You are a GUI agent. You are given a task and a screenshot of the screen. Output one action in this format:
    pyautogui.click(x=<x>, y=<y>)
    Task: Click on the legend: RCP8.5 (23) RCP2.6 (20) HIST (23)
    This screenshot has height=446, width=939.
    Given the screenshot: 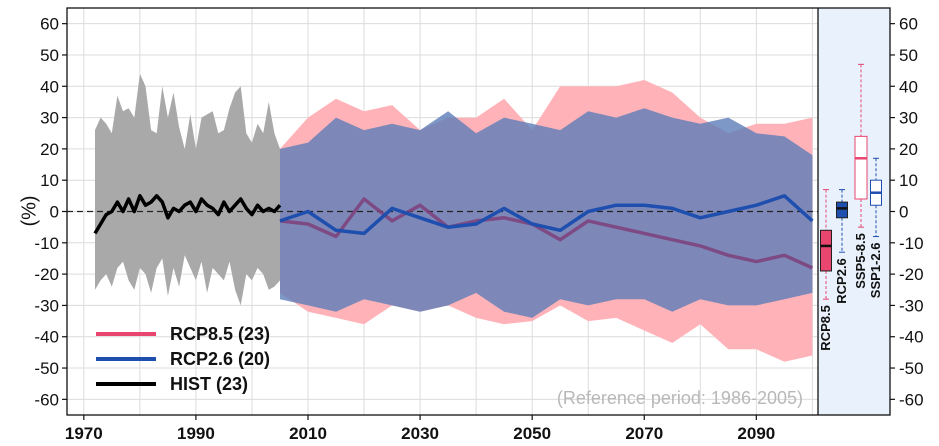 What is the action you would take?
    pyautogui.click(x=183, y=359)
    